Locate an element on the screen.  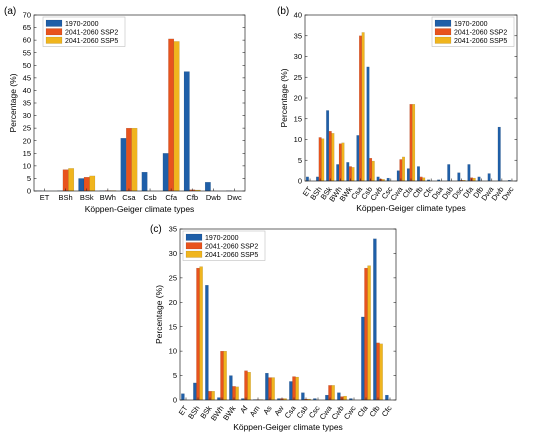
y-tick-label: 45 is located at coordinates (27, 77).